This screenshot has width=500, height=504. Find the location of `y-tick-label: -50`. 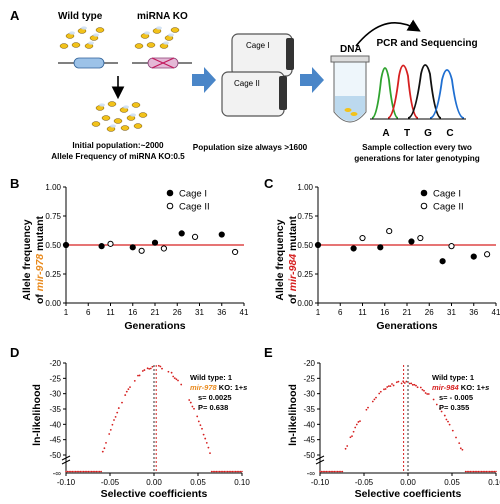

y-tick-label: -50 is located at coordinates (55, 455).